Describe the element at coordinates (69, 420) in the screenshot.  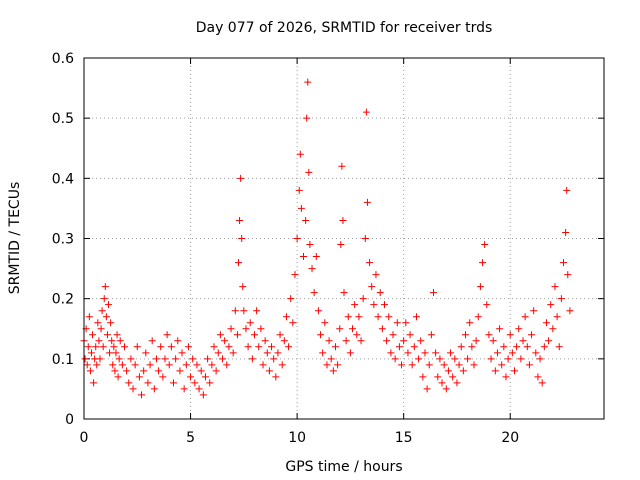
I see `y-tick-label: 0` at that location.